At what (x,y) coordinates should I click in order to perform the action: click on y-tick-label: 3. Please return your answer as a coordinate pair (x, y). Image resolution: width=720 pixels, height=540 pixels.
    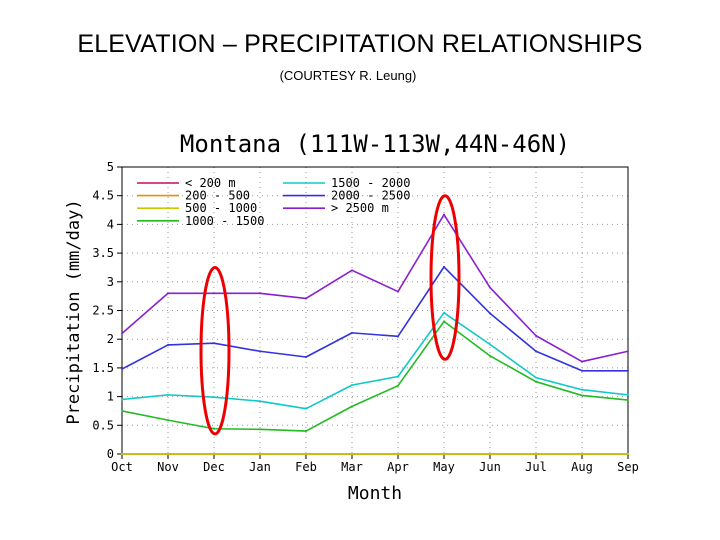
    Looking at the image, I should click on (110, 282).